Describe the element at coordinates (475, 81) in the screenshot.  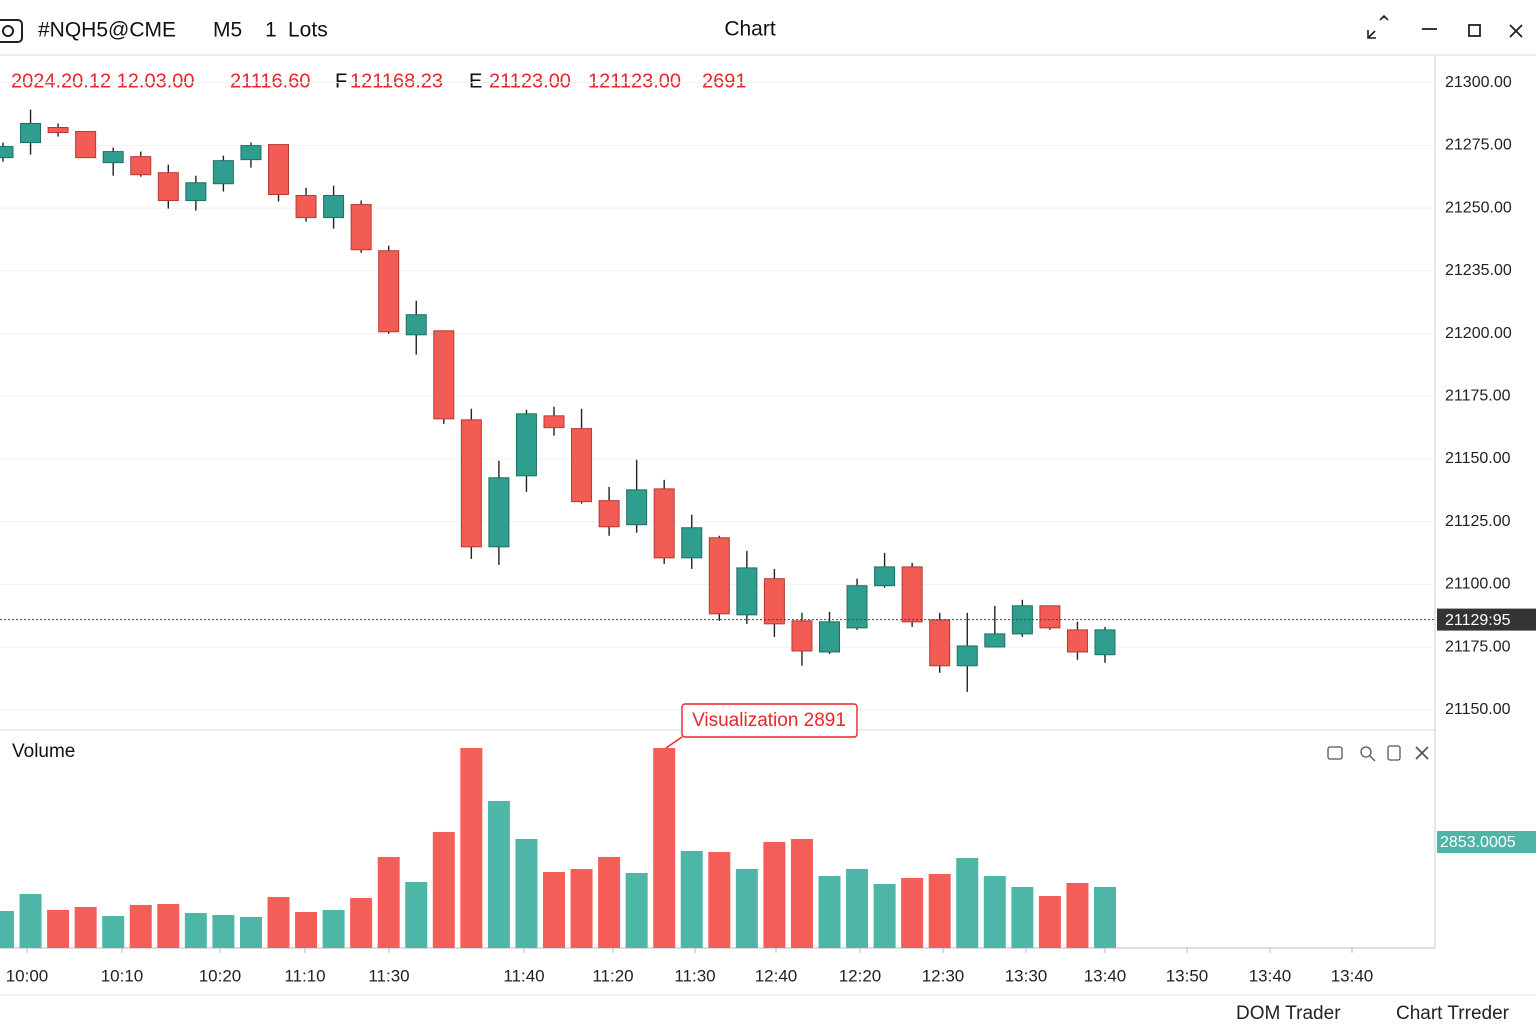
I see `info-e-label: E` at that location.